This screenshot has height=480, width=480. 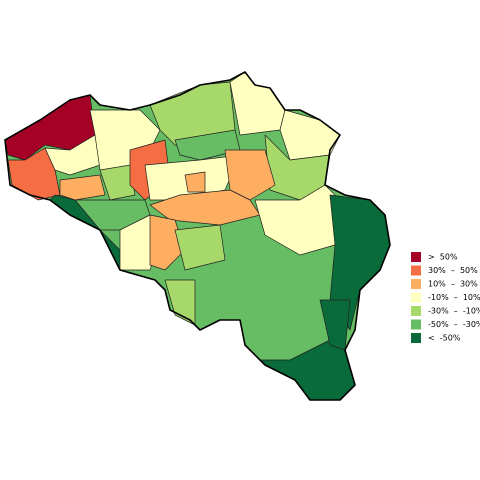 I want to click on legend-label: -30% – -10%, so click(x=454, y=311).